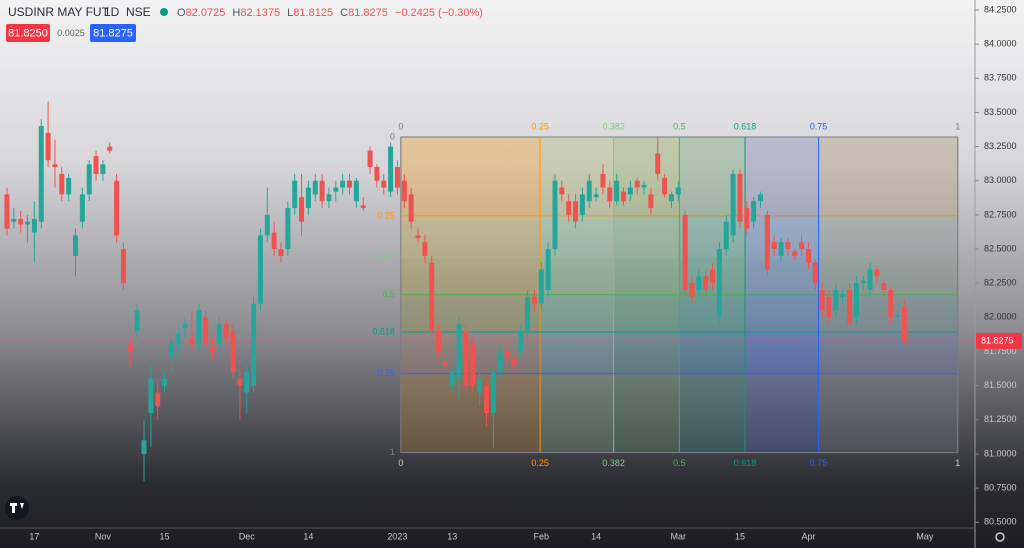 Image resolution: width=1024 pixels, height=548 pixels. Describe the element at coordinates (745, 463) in the screenshot. I see `fib-time-label-bottom: 0.618` at that location.